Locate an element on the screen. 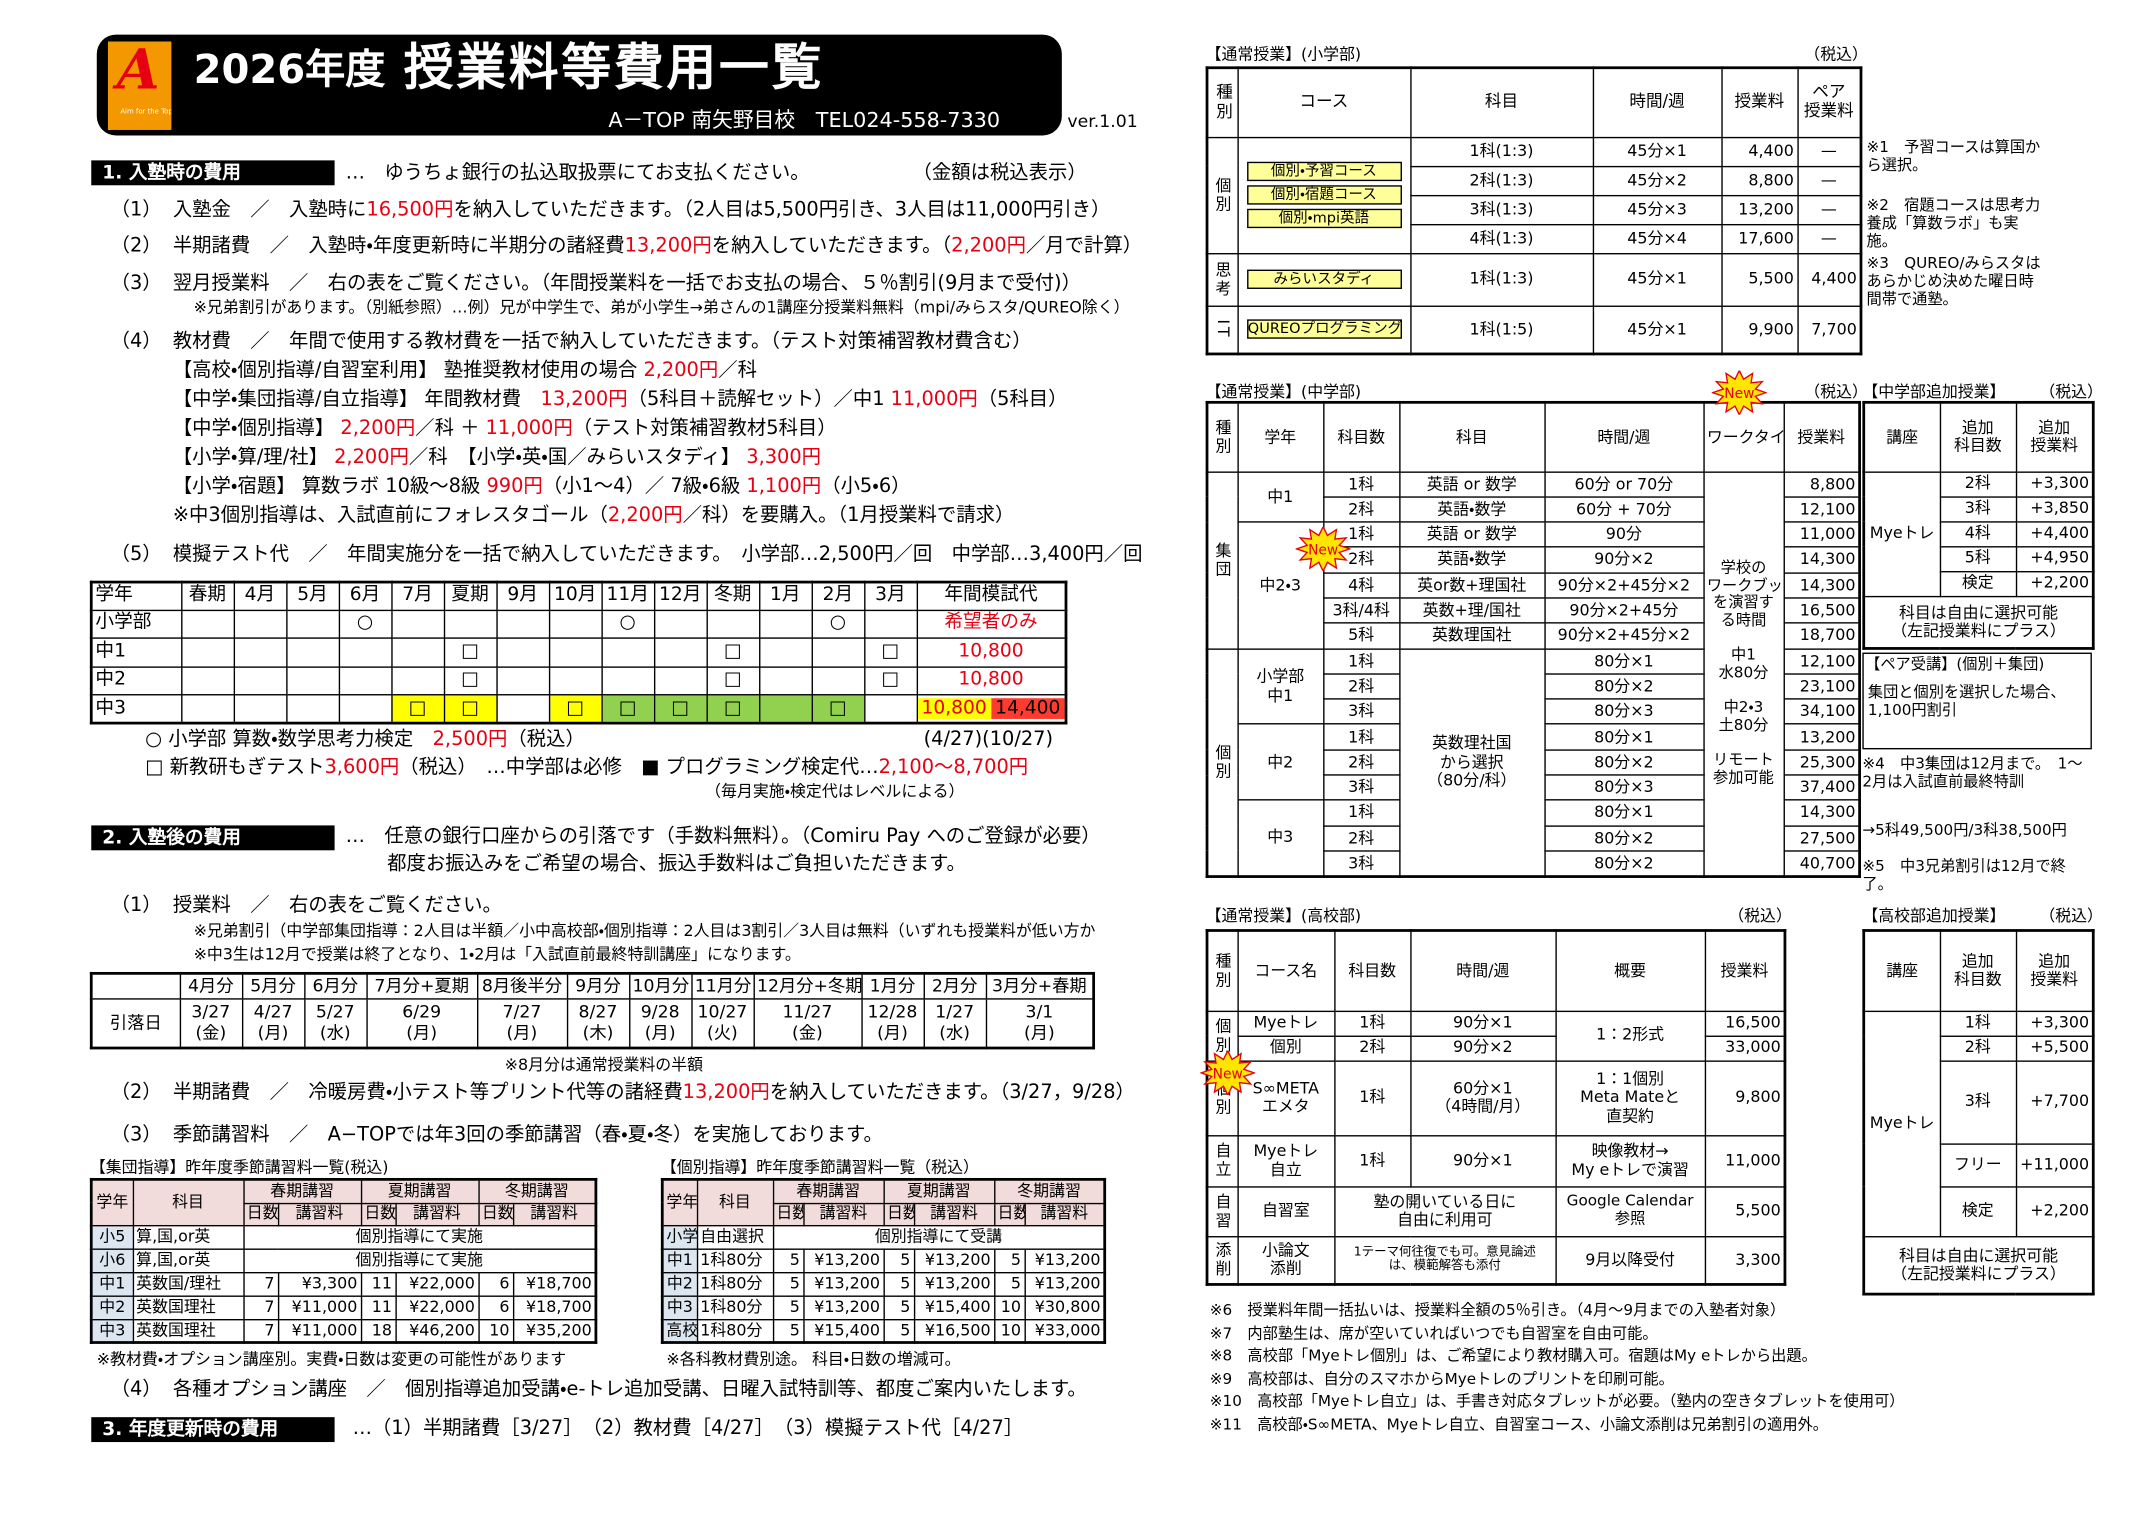 This screenshot has width=2150, height=1518. table-cell: 80分×3 is located at coordinates (1624, 788).